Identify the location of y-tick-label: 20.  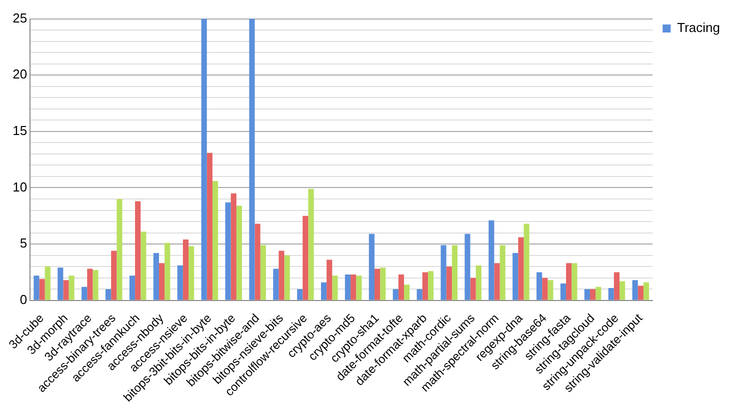
(20, 74).